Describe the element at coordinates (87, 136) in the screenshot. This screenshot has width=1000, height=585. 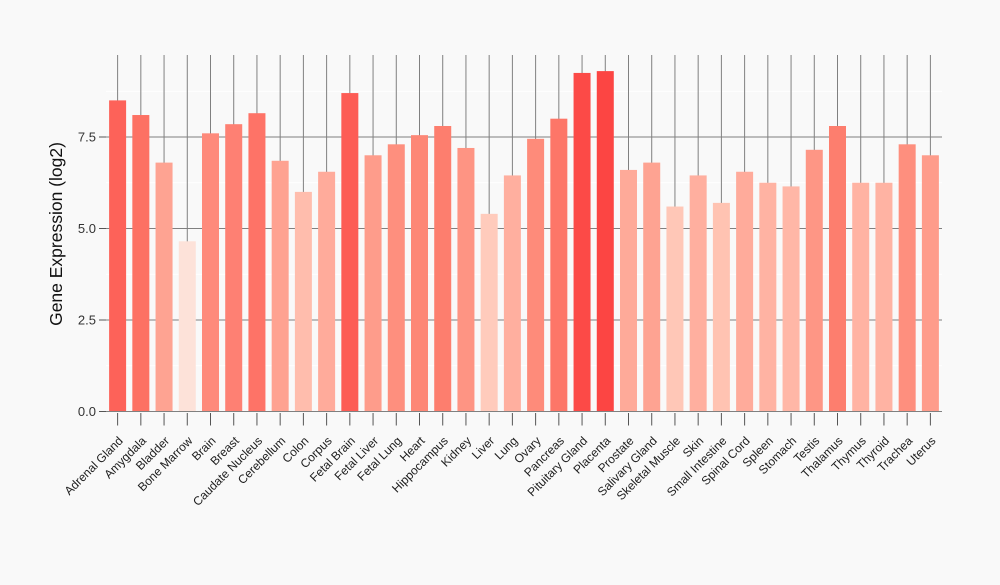
I see `y-tick-label: 7.5` at that location.